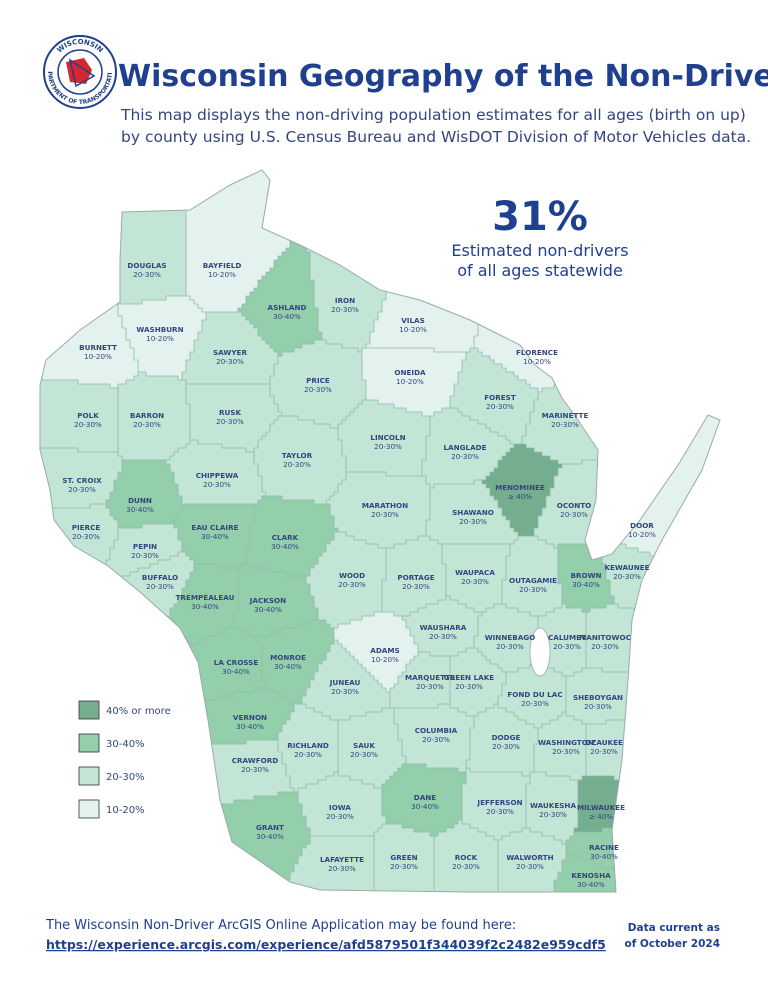 The width and height of the screenshot is (768, 994). Describe the element at coordinates (604, 847) in the screenshot. I see `county-name: RACINE` at that location.